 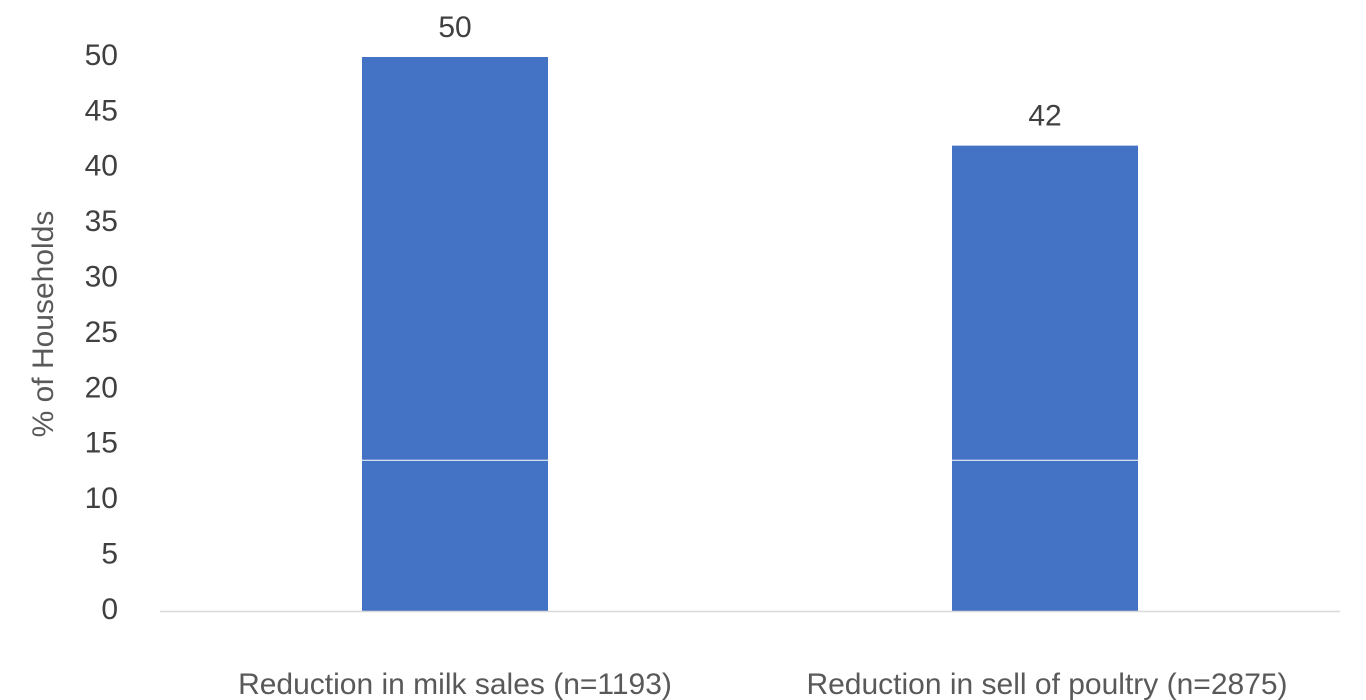 I want to click on data-labels: 50 42, so click(x=749, y=72).